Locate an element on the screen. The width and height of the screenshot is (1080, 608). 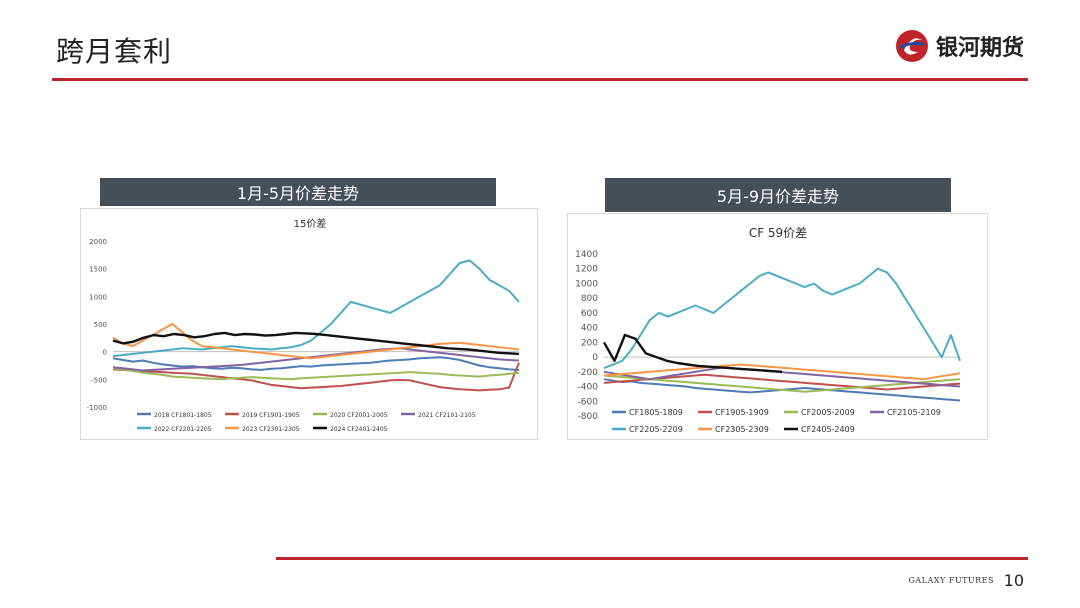
galaxy-logo-icon is located at coordinates (911, 46).